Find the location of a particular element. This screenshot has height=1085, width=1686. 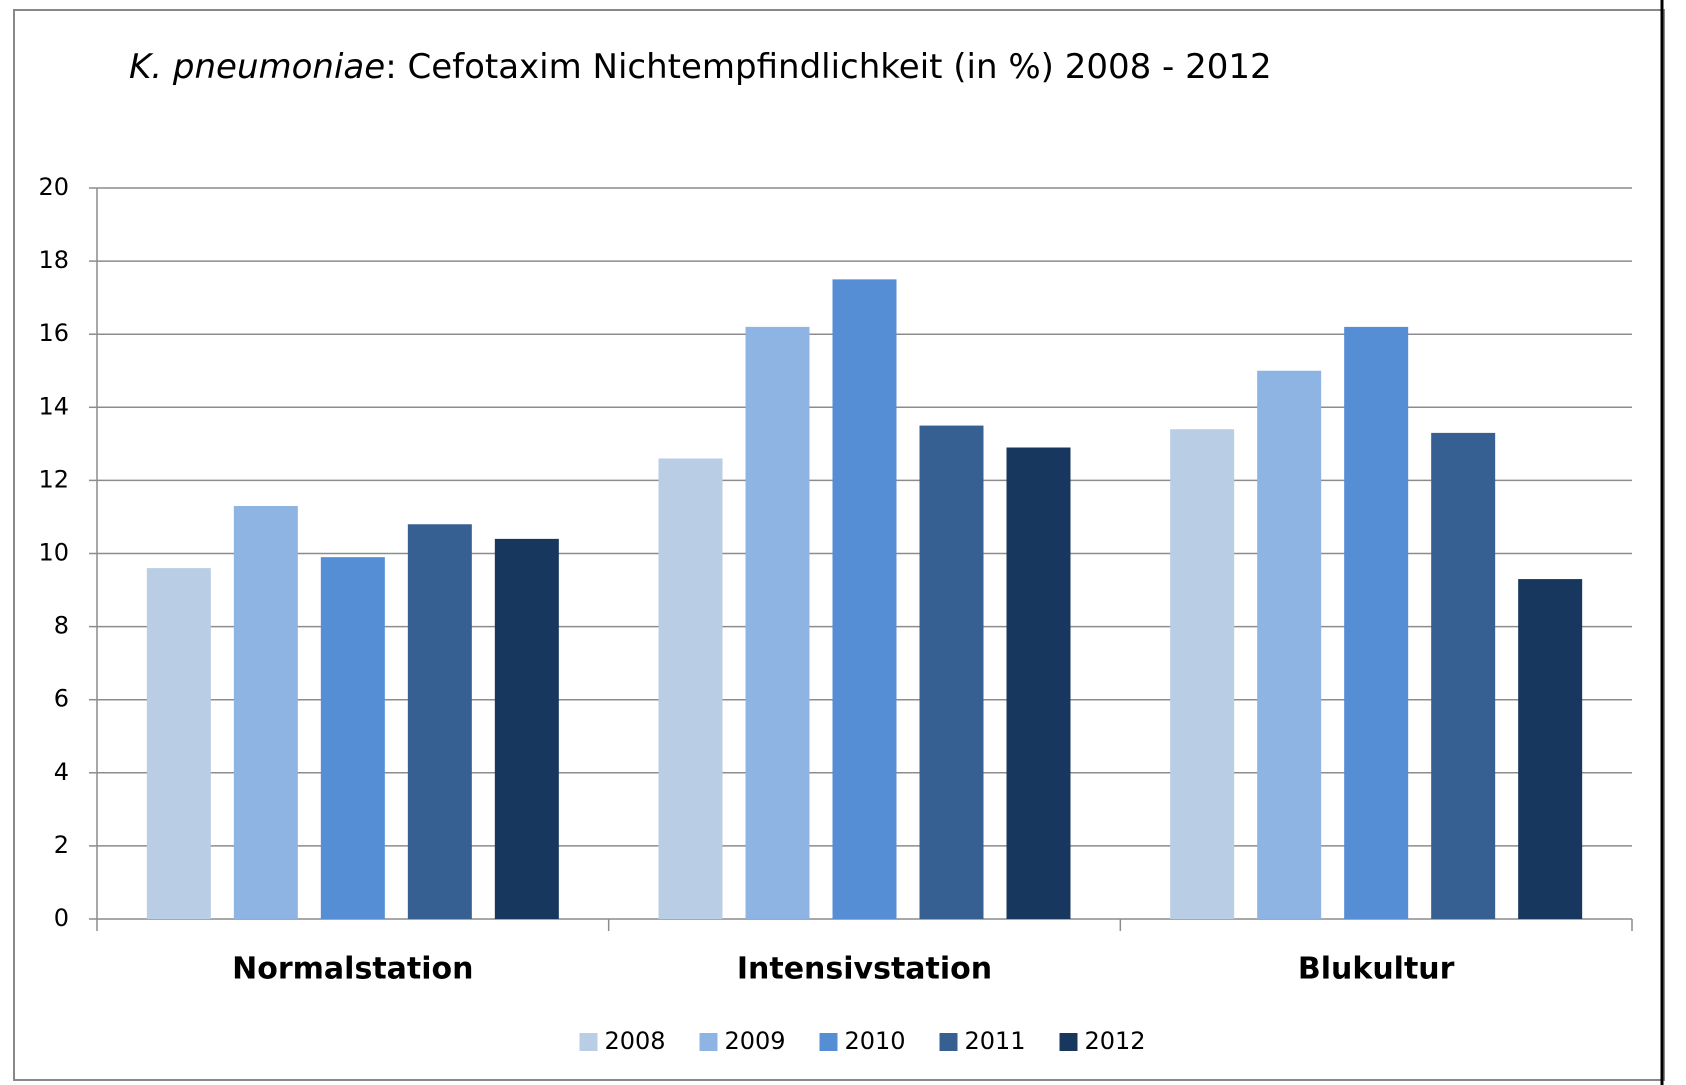

y-tick-label: 2 is located at coordinates (61, 845).